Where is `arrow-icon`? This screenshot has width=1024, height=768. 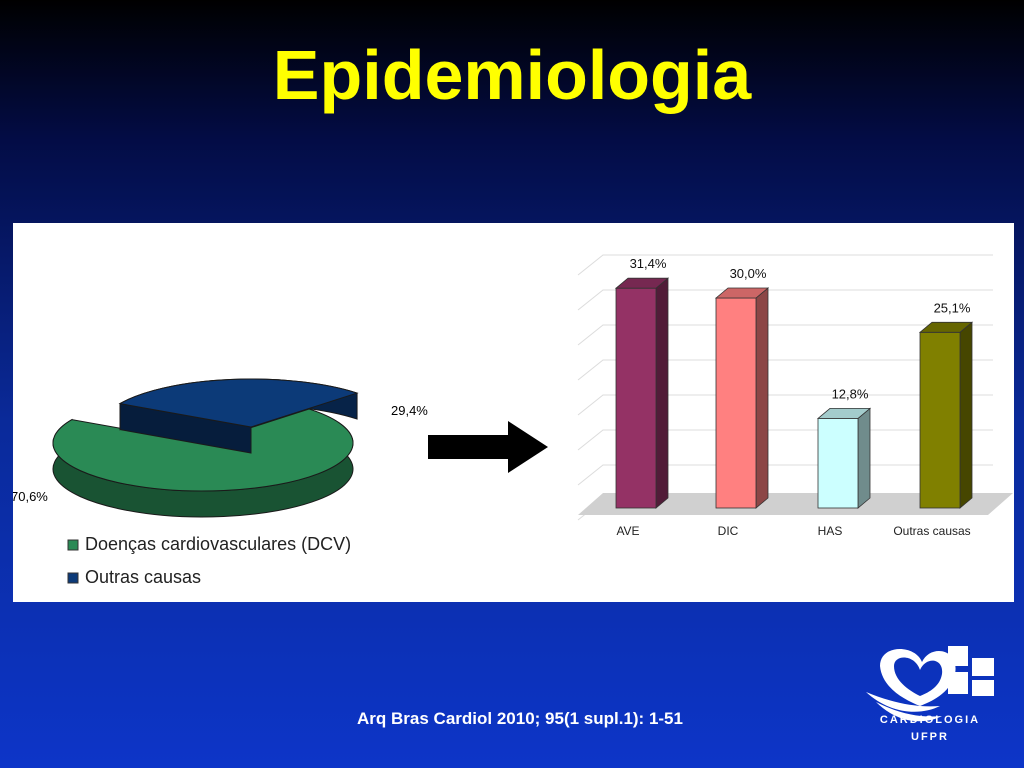 arrow-icon is located at coordinates (488, 447).